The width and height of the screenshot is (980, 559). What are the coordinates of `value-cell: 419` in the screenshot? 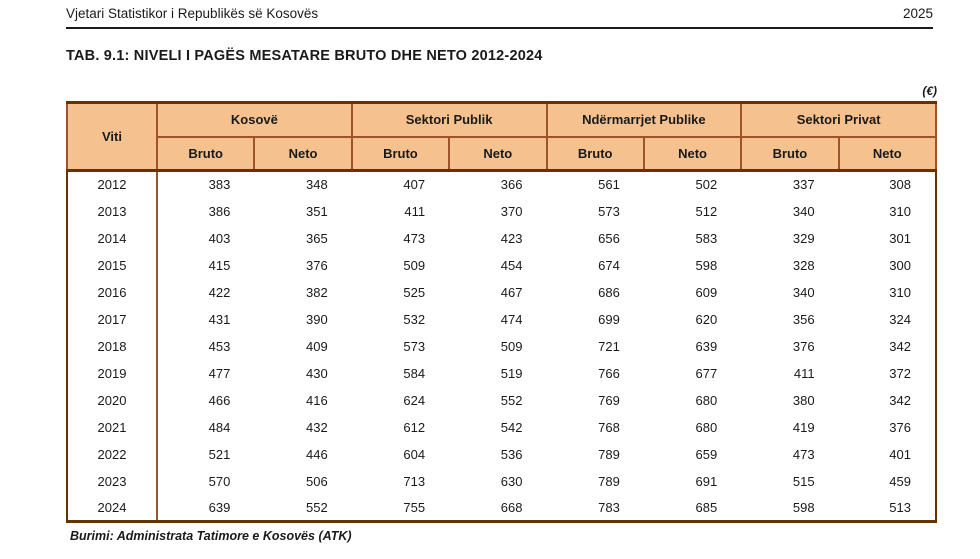 It's located at (803, 427).